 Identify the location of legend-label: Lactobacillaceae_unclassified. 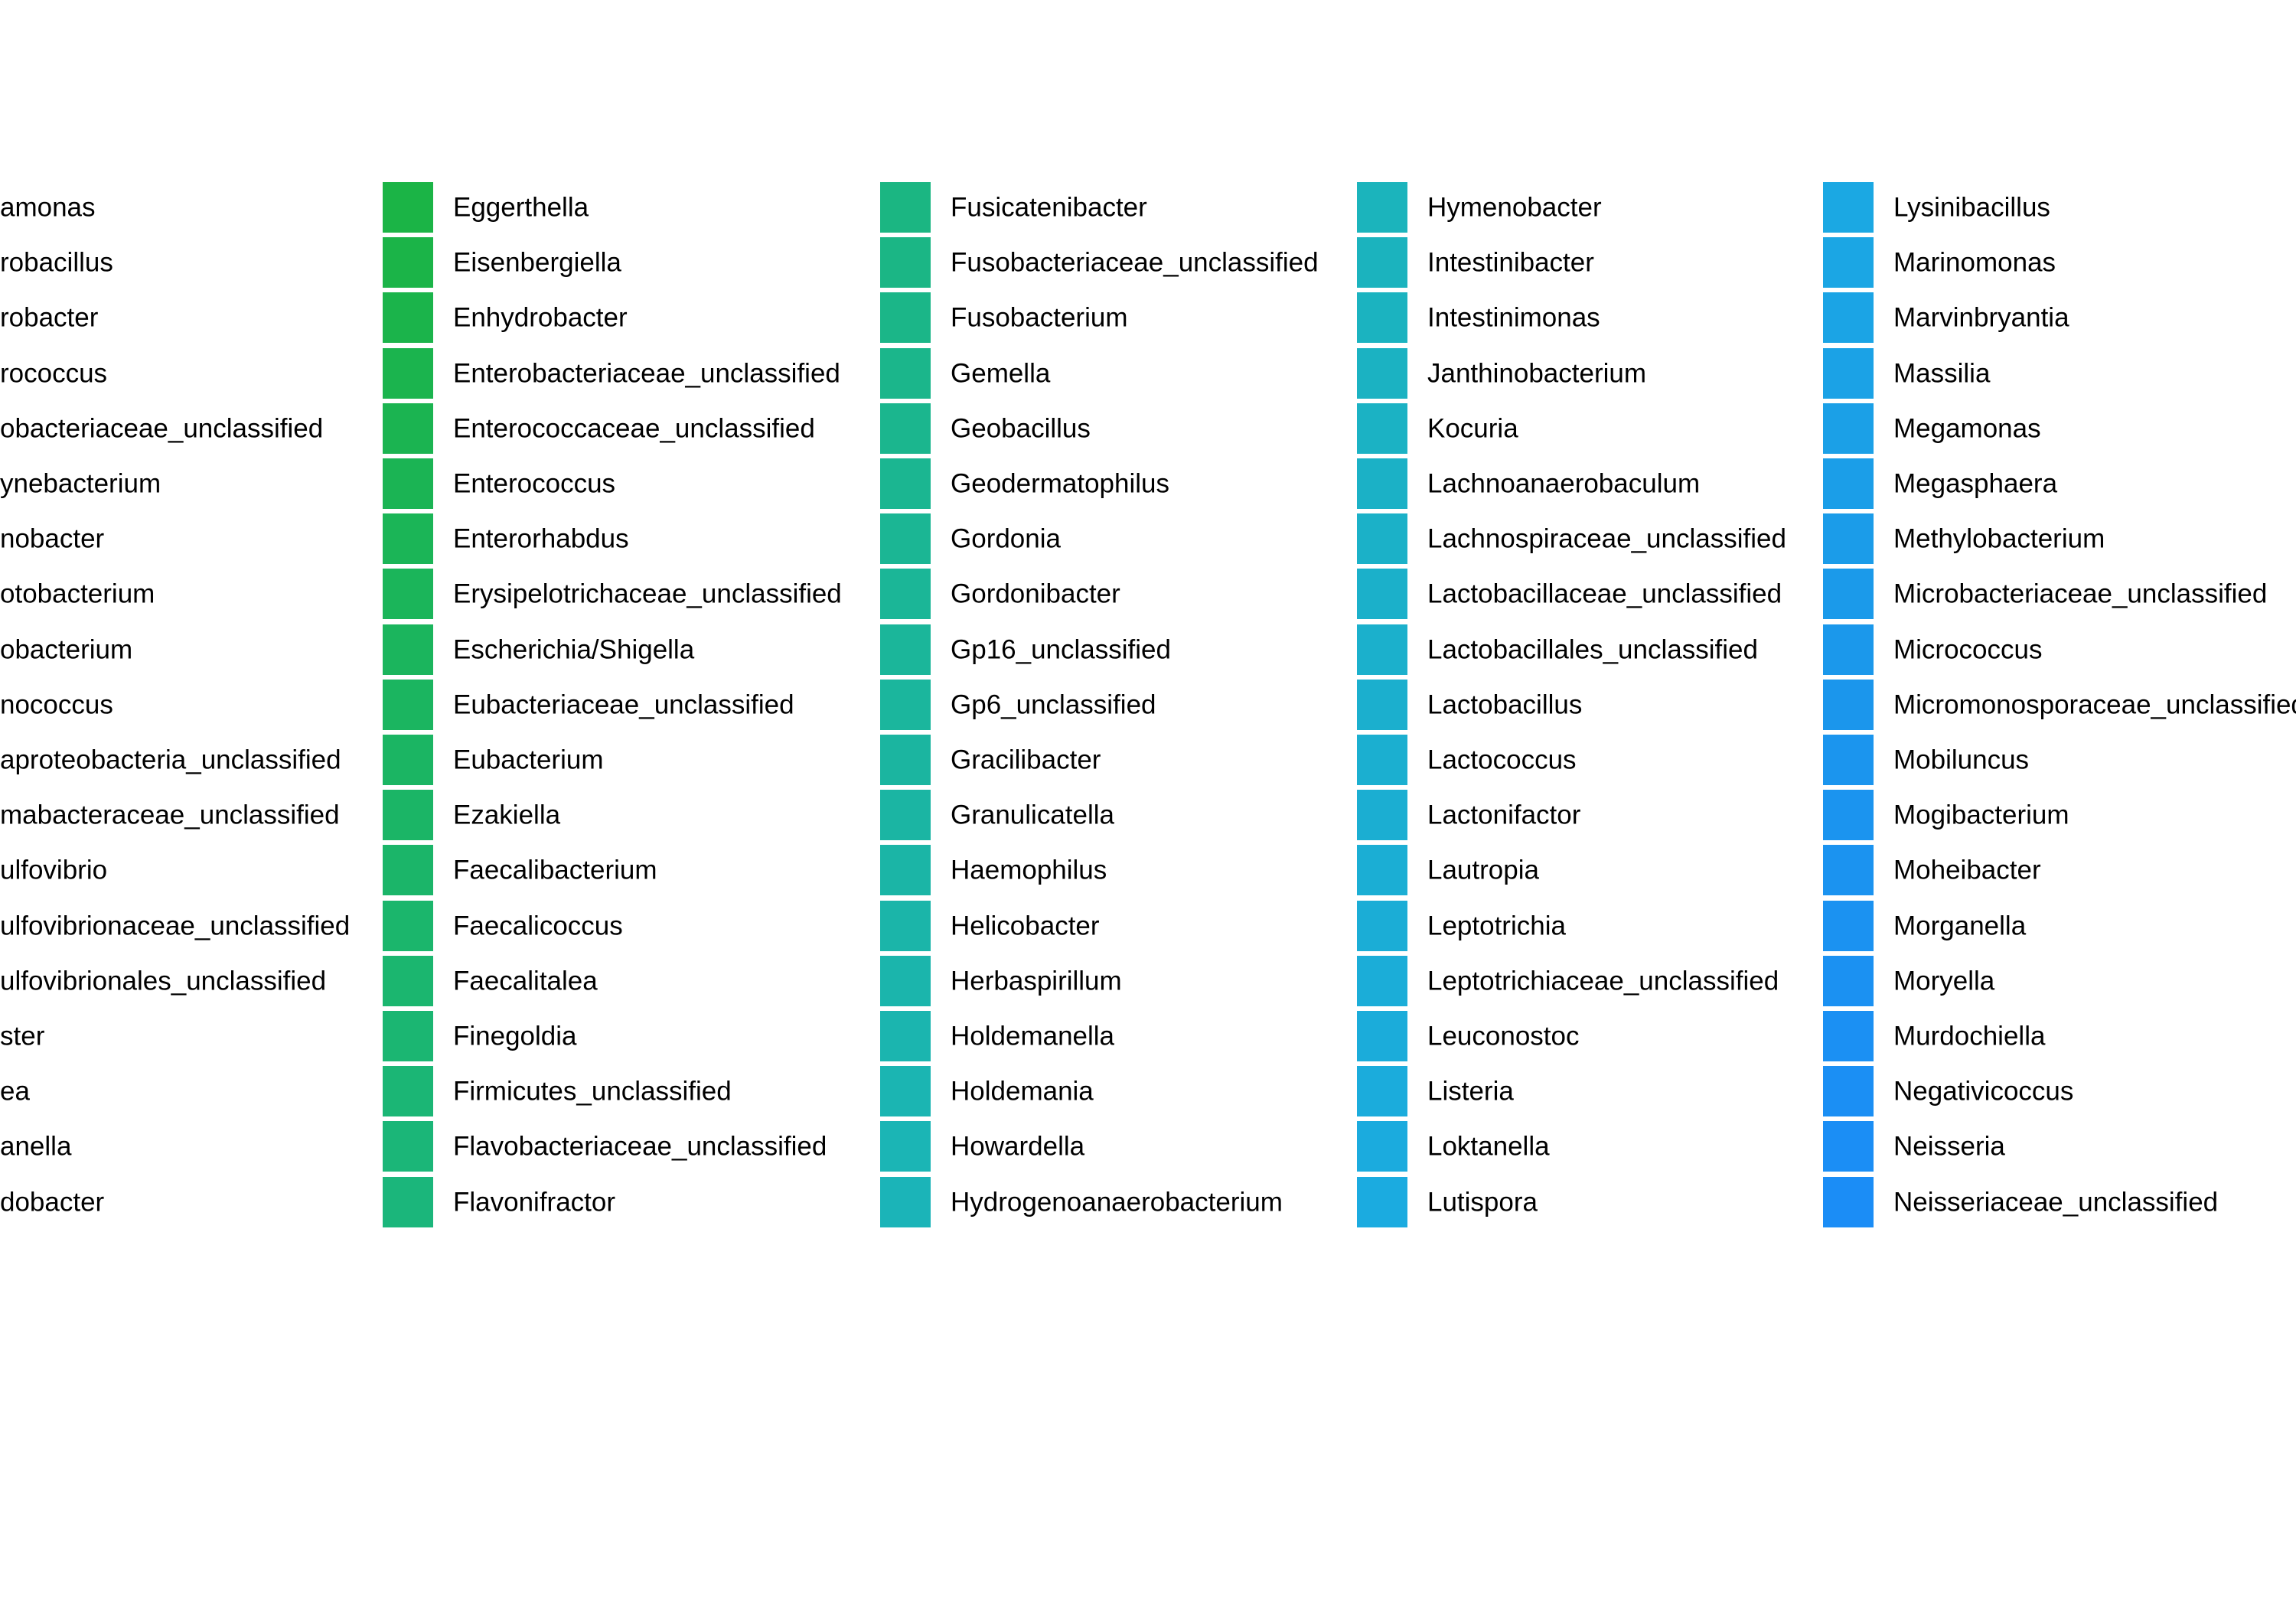
(1604, 594).